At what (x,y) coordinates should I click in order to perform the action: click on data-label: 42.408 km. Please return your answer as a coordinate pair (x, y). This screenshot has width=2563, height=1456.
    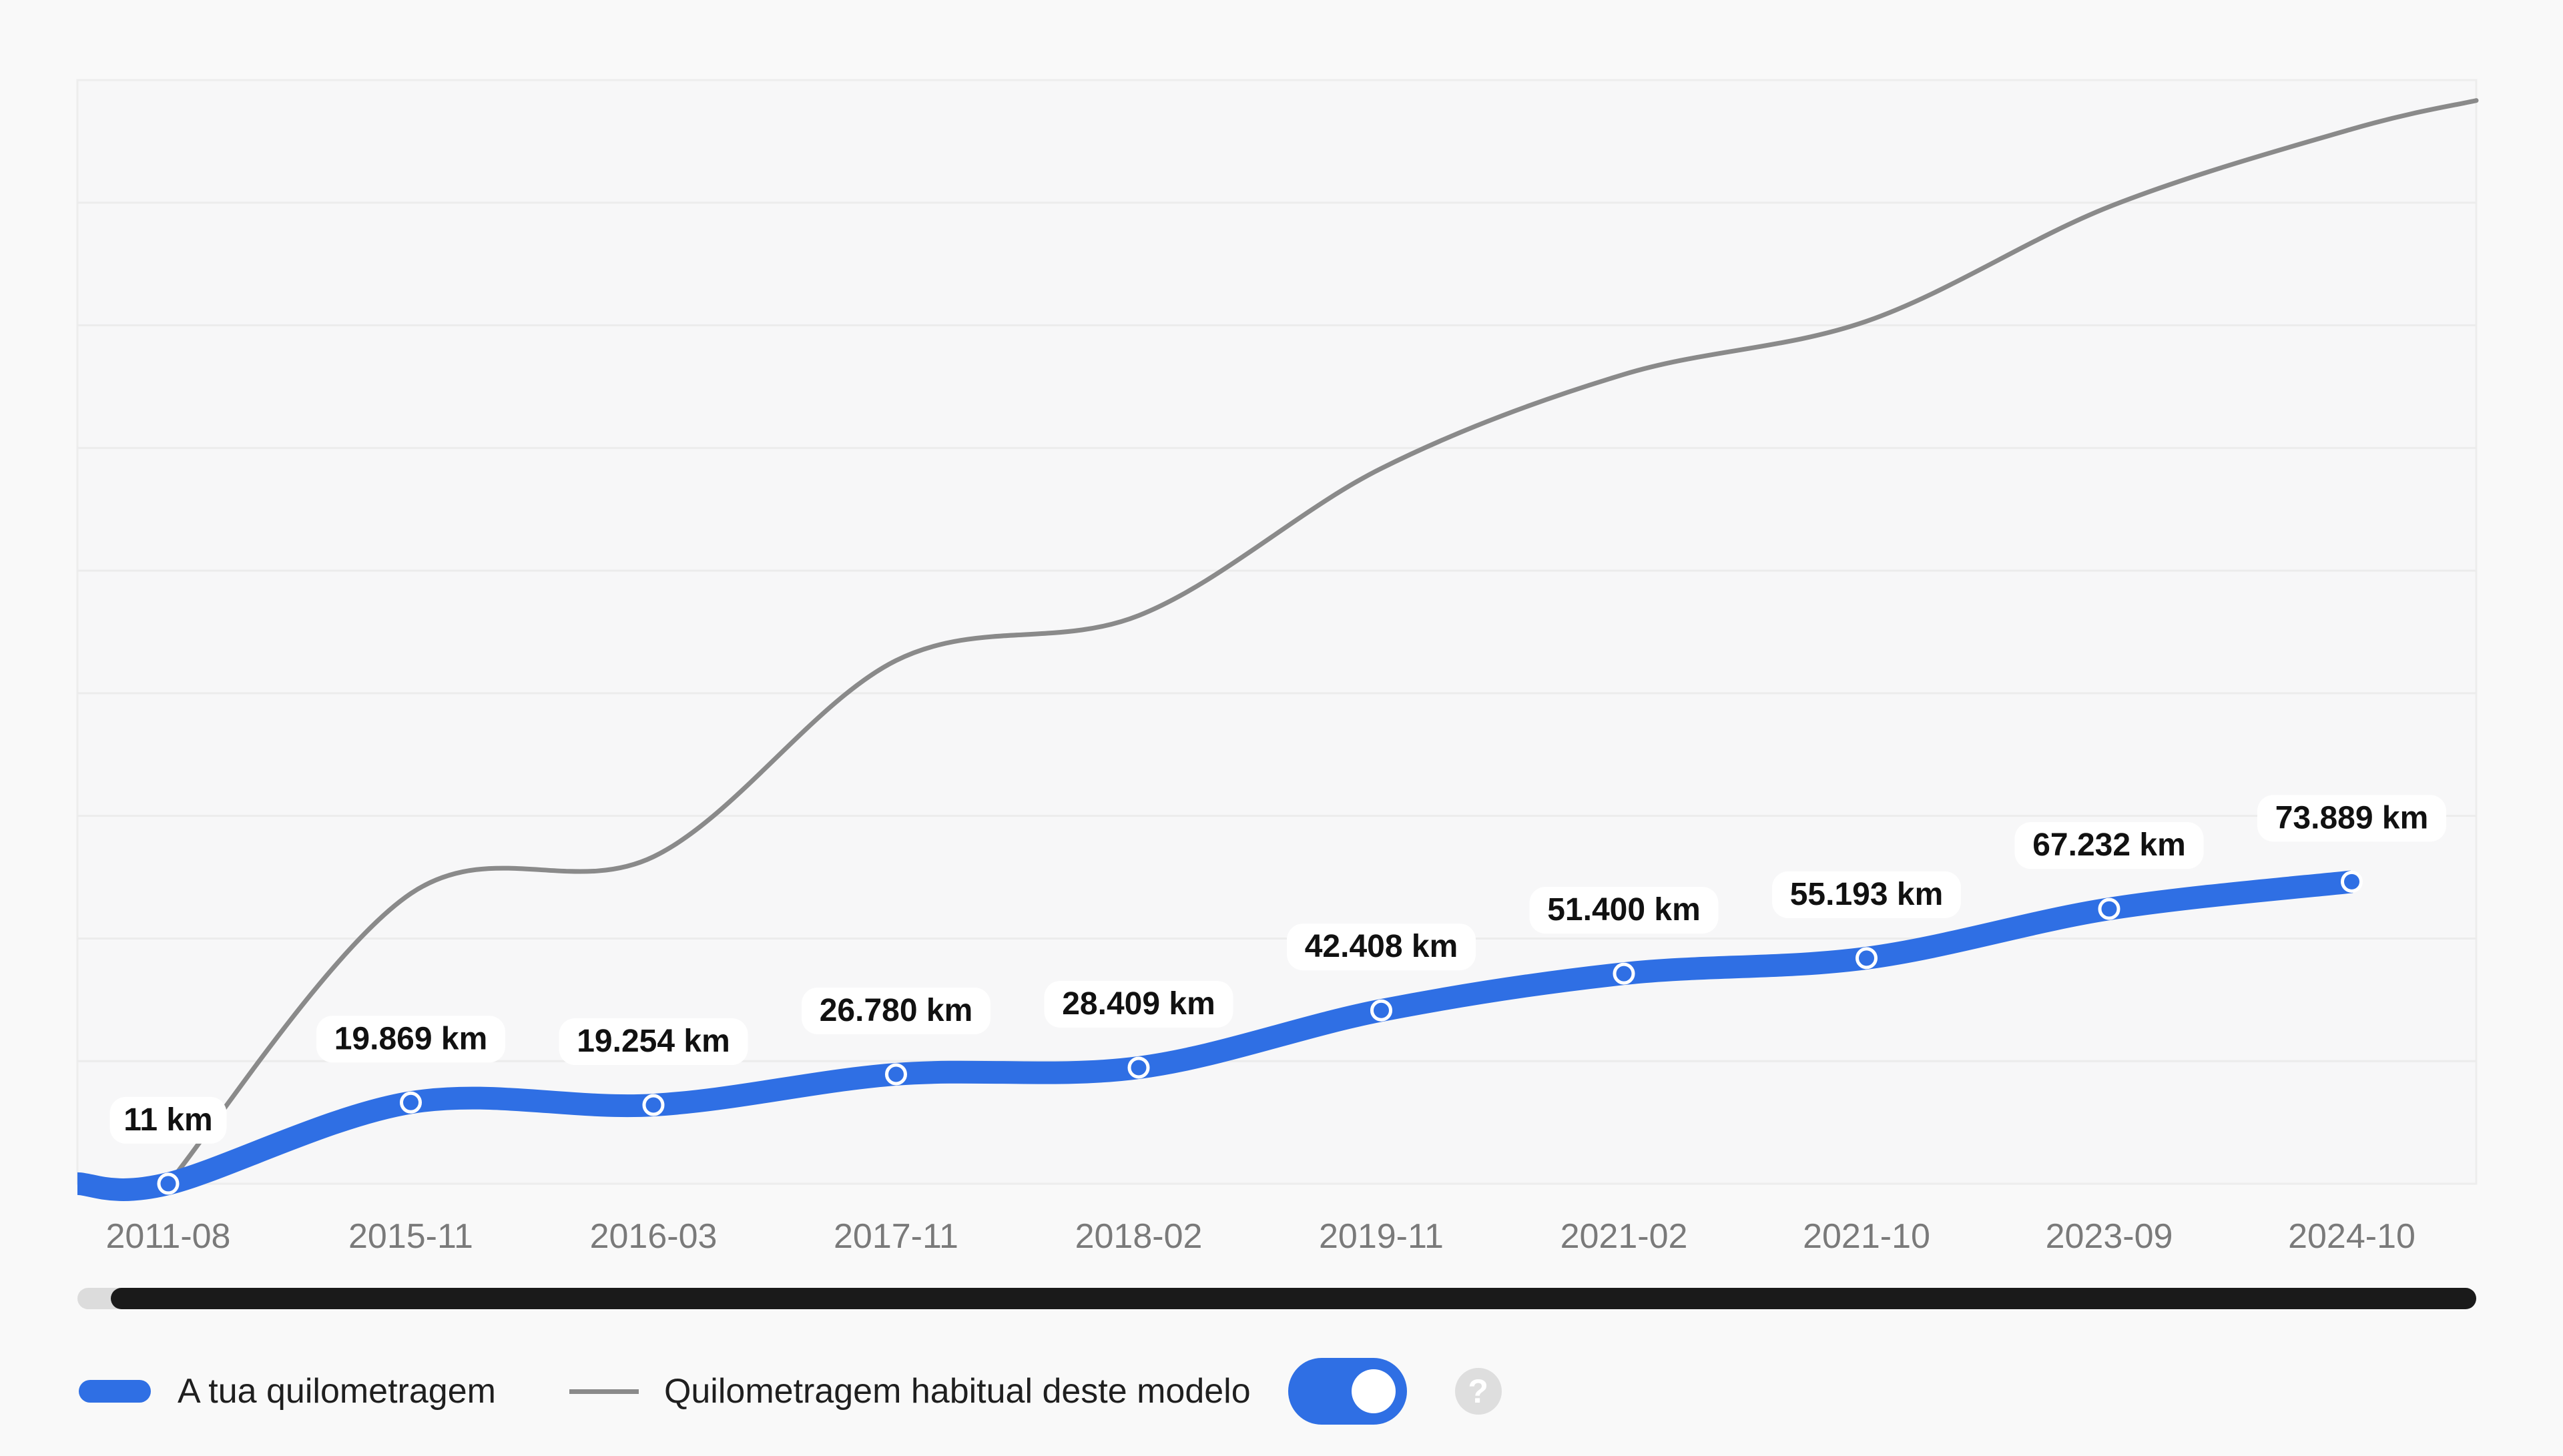
    Looking at the image, I should click on (1381, 946).